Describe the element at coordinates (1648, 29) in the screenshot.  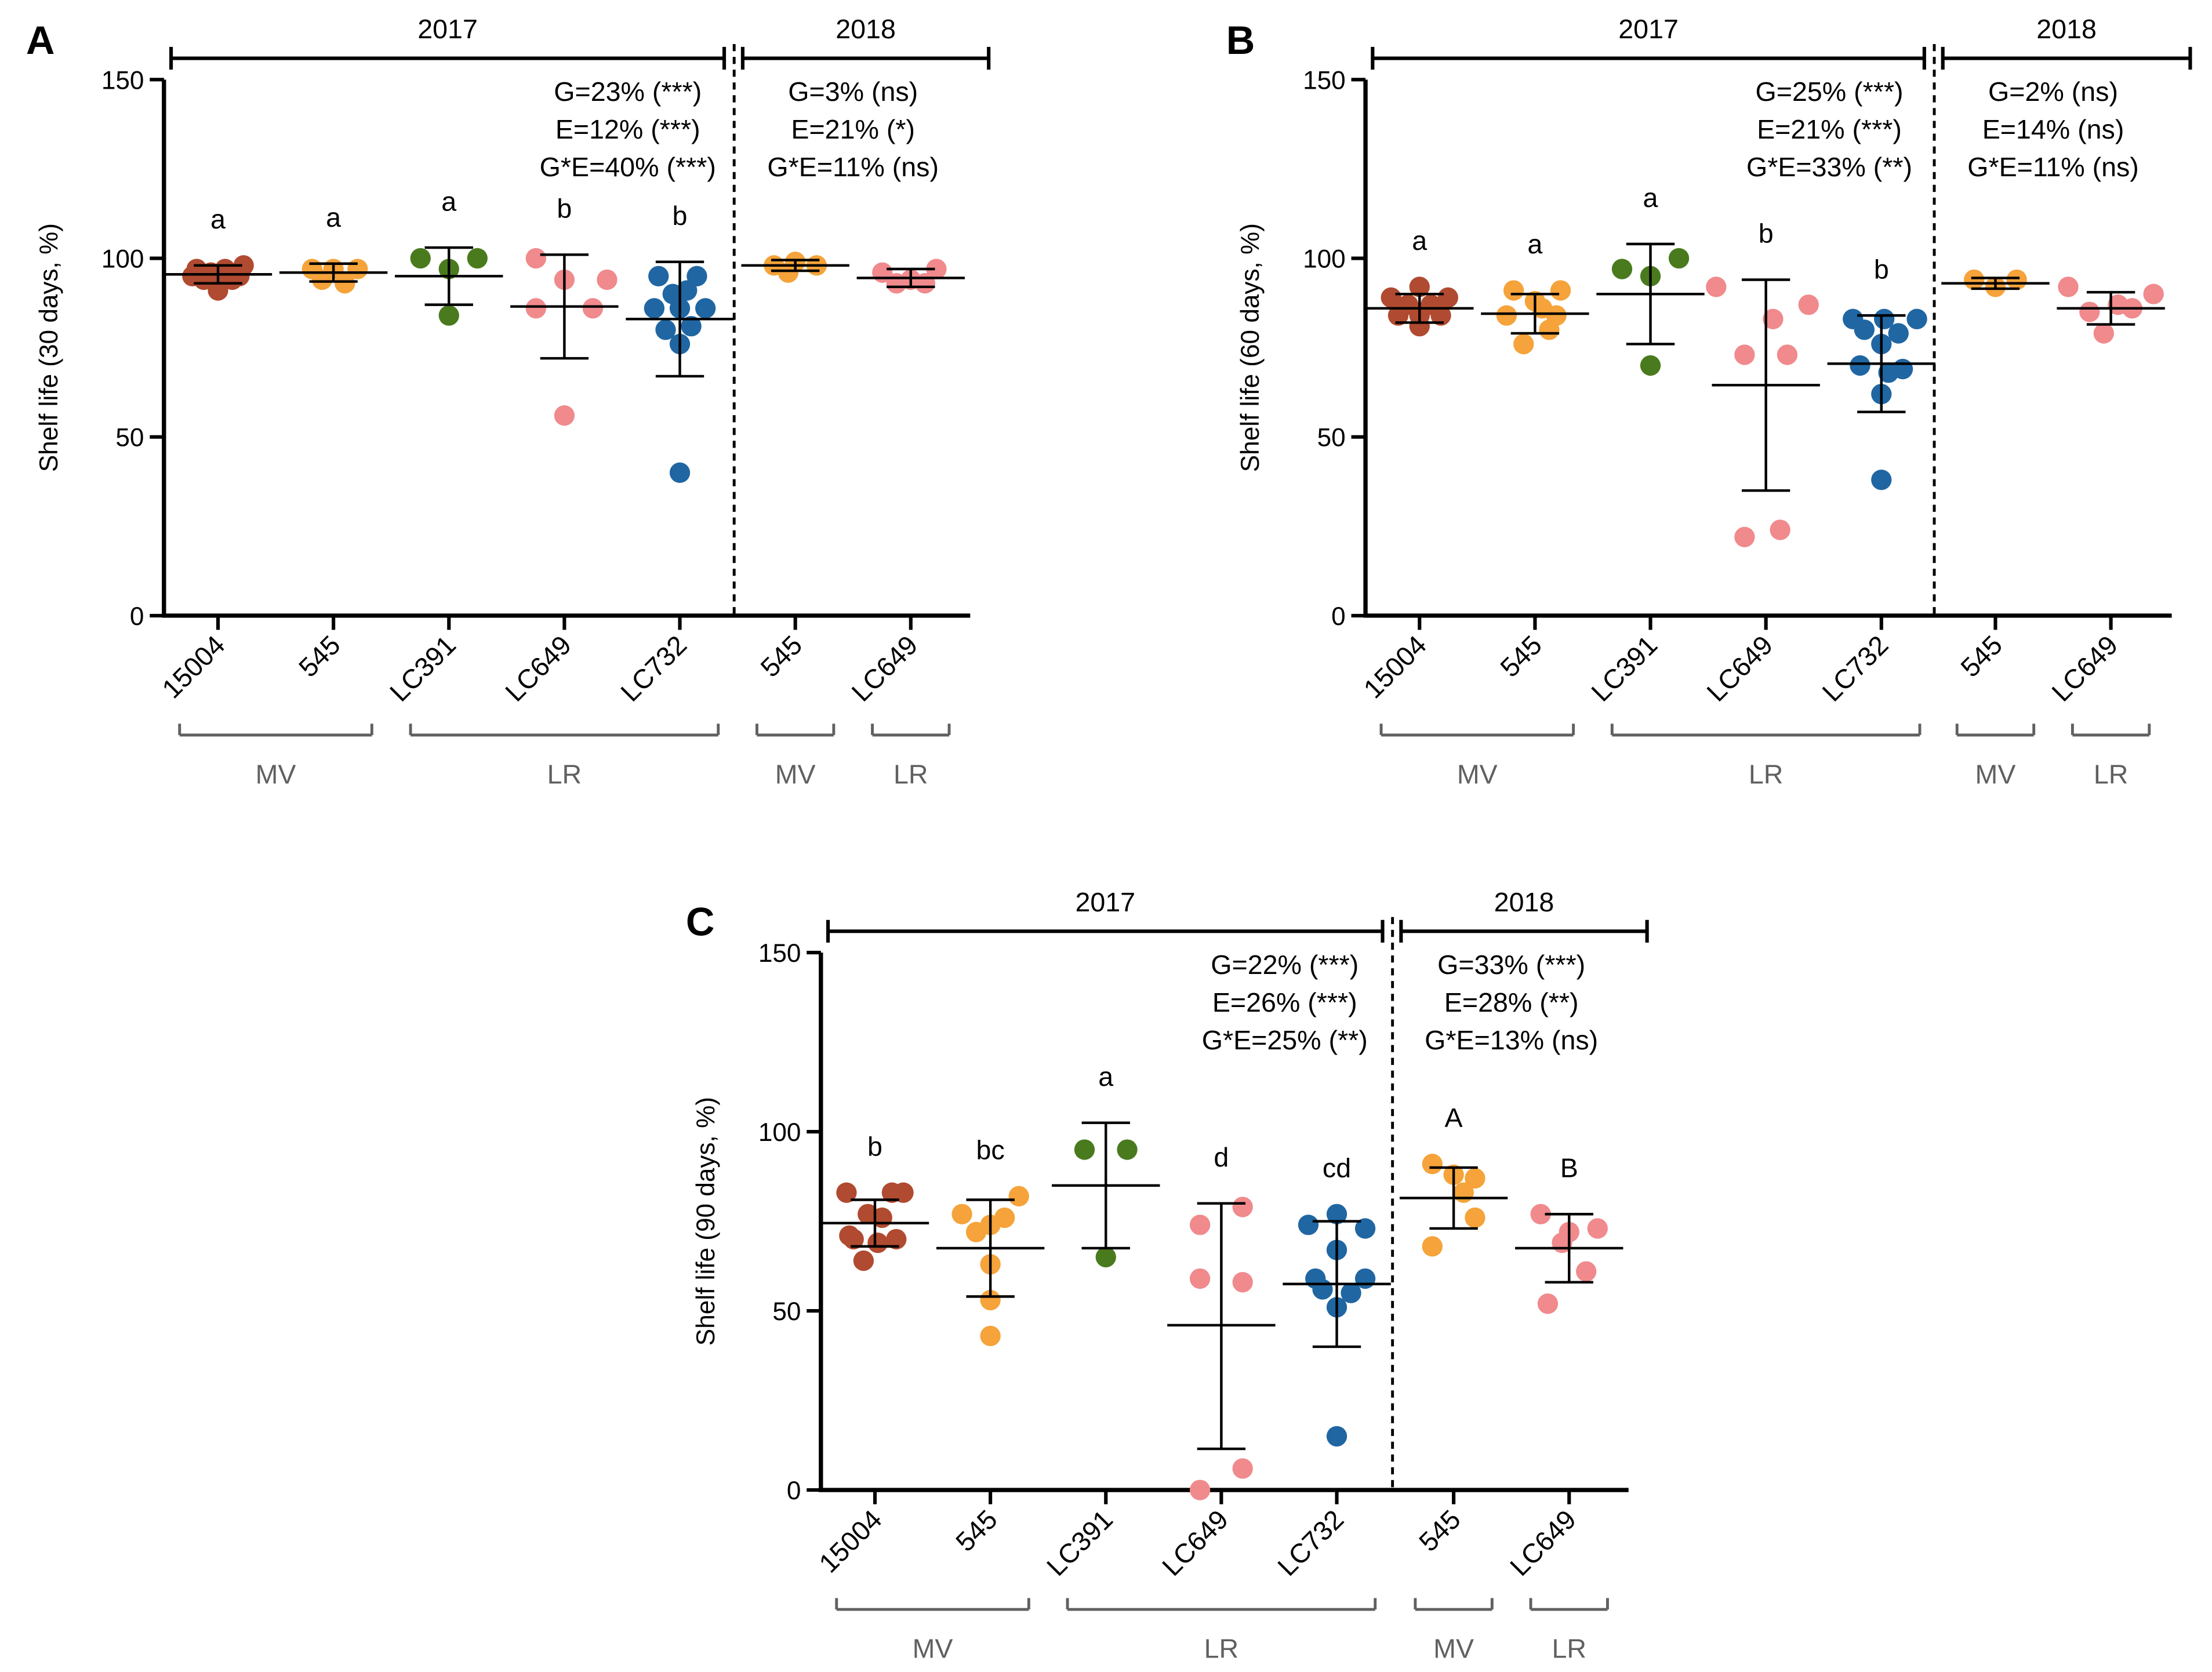
I see `year-label: 2017` at that location.